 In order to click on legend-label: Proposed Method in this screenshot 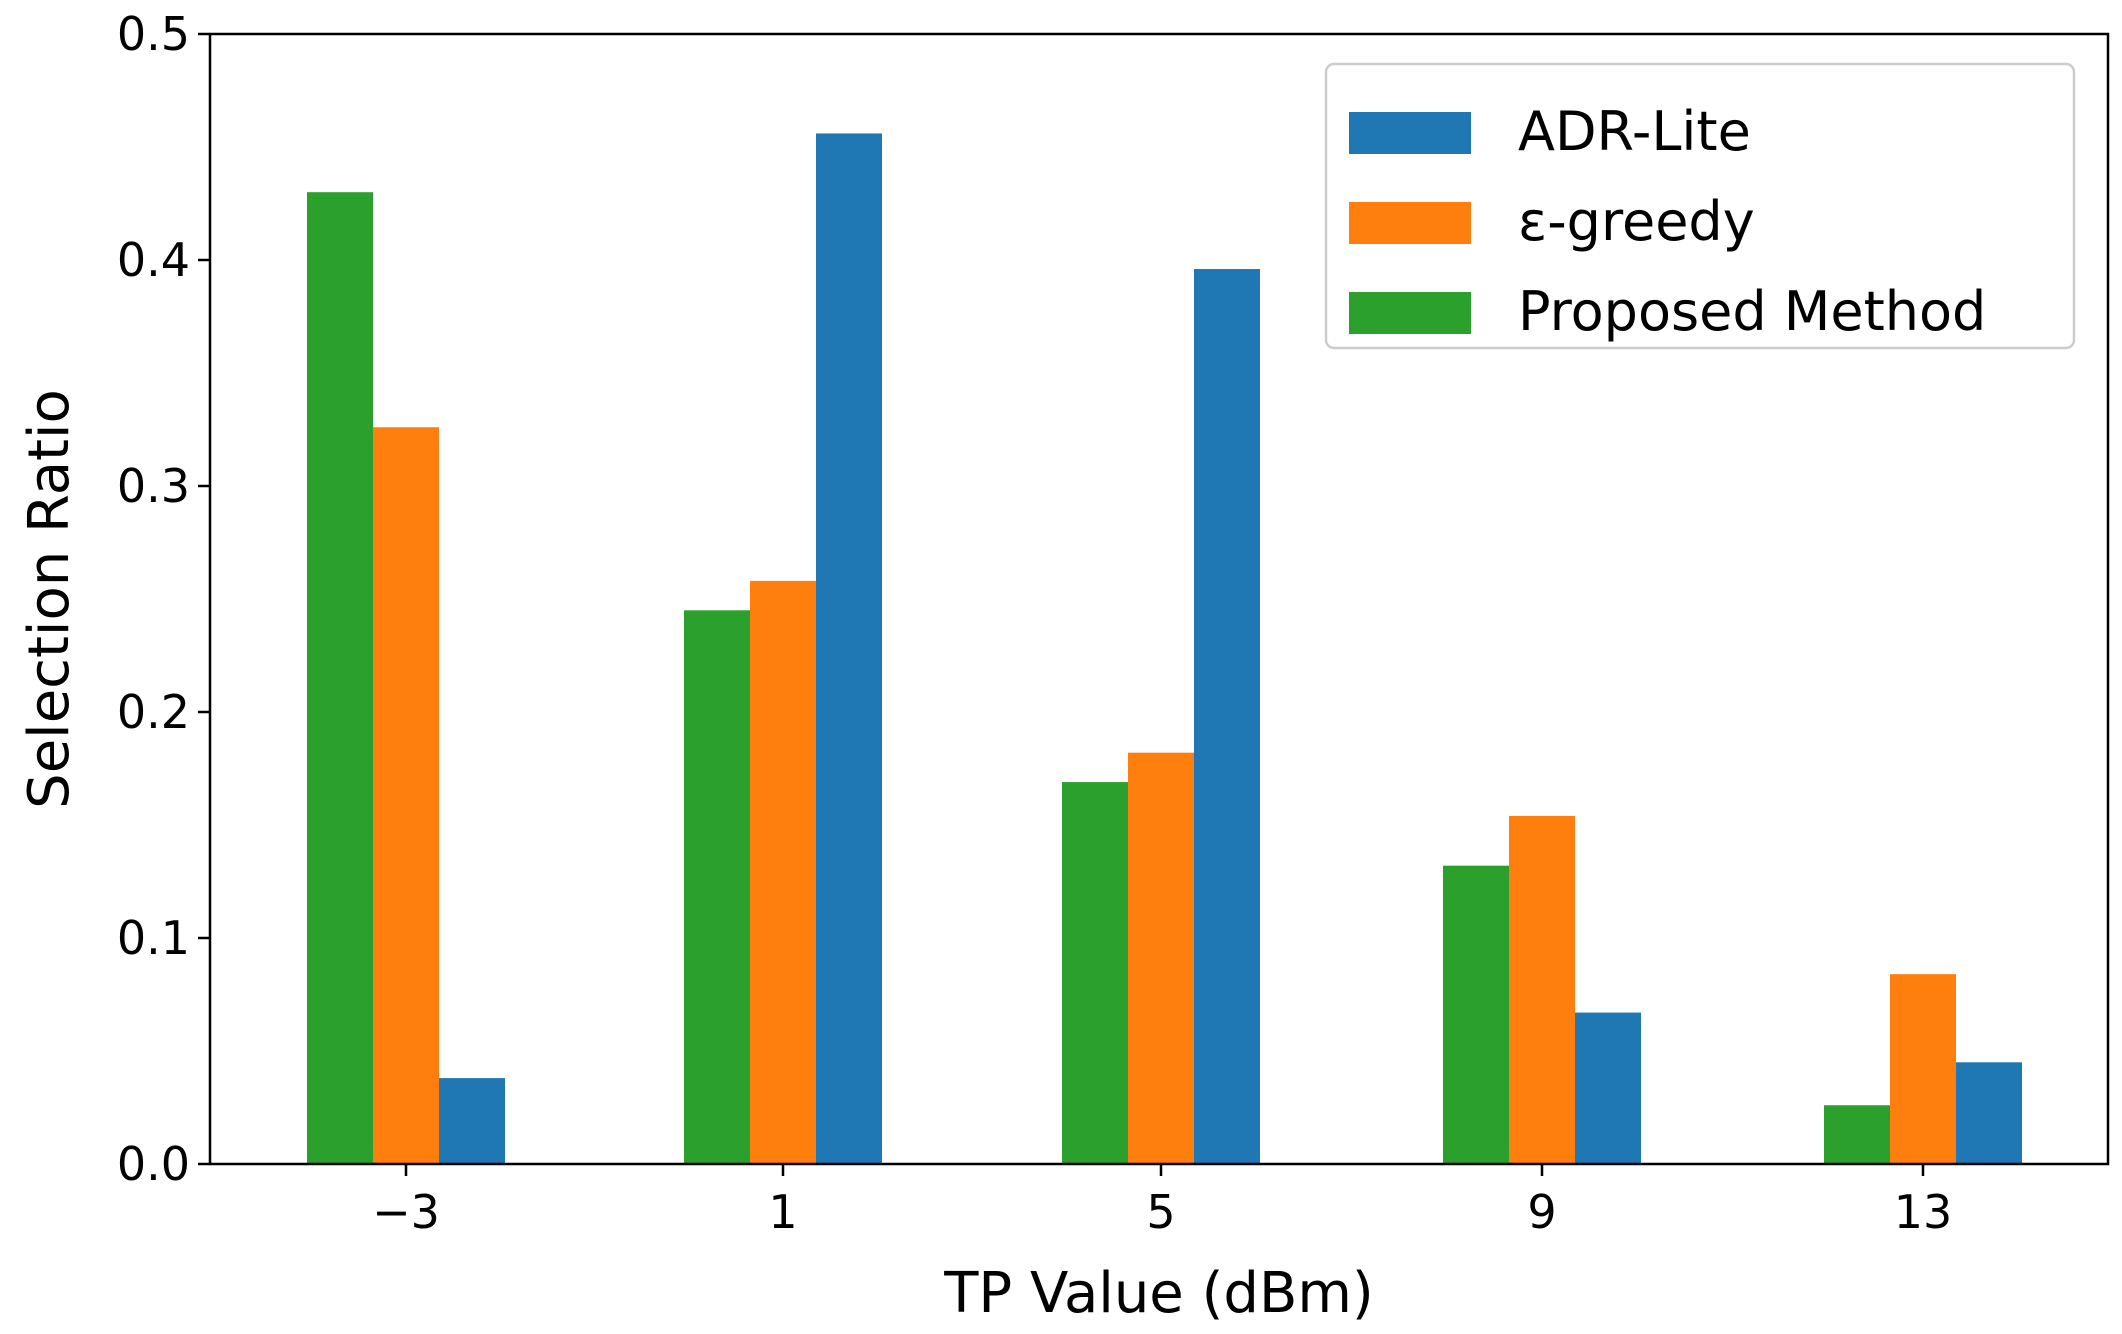, I will do `click(1752, 311)`.